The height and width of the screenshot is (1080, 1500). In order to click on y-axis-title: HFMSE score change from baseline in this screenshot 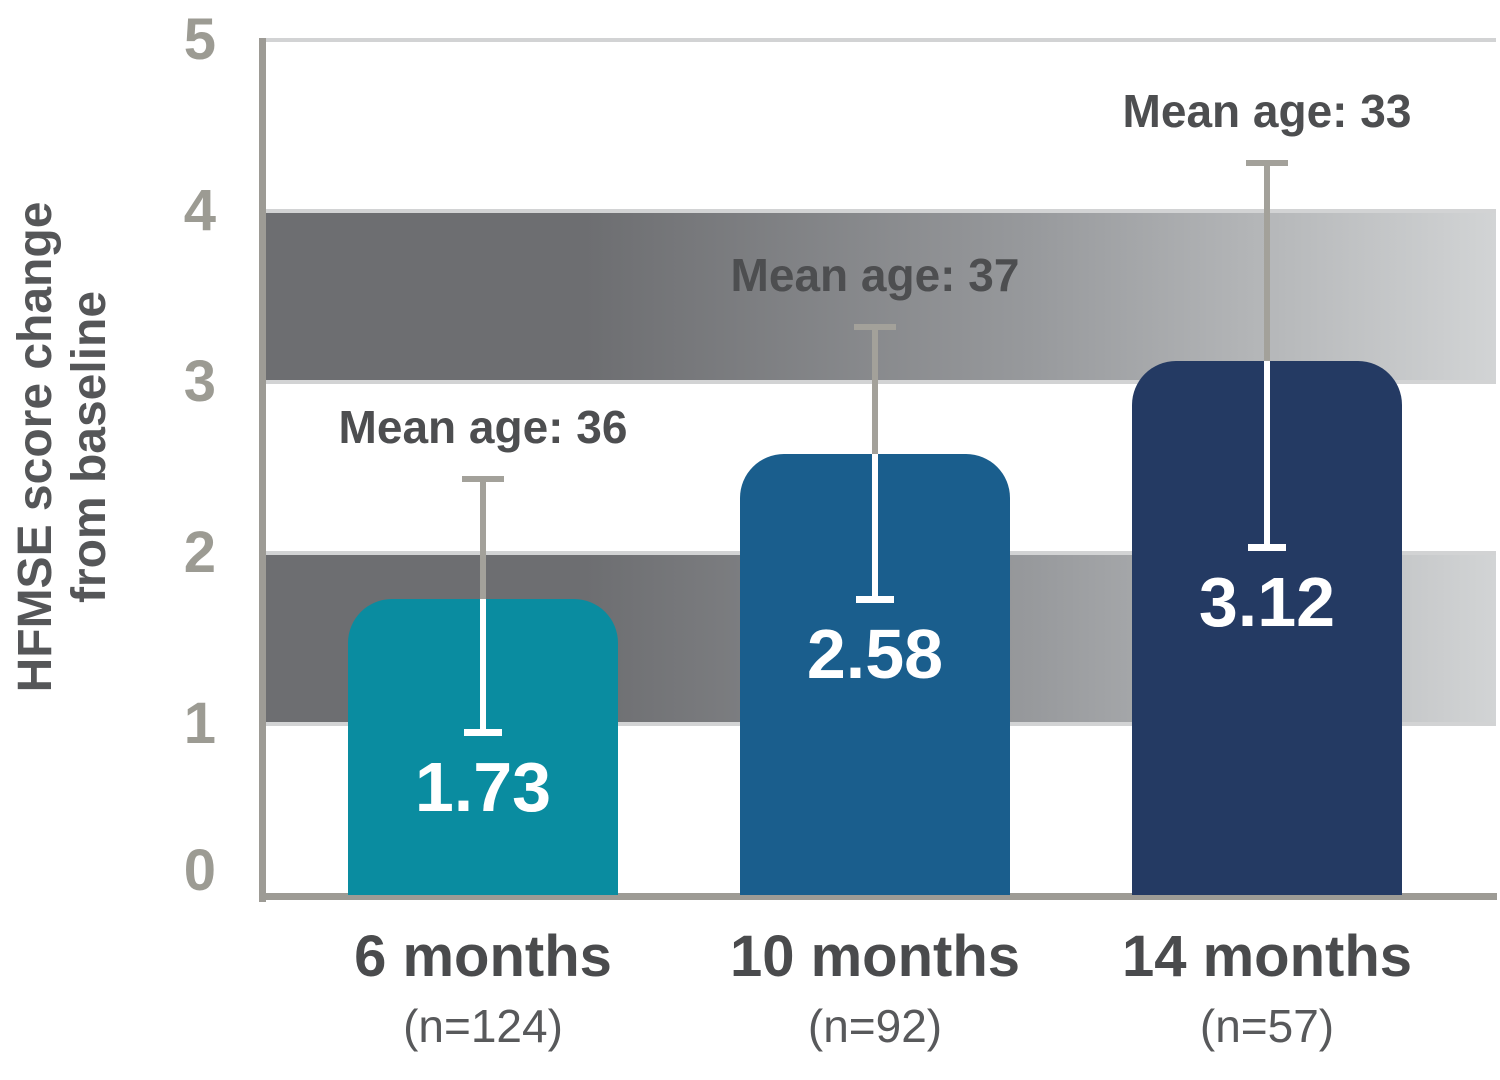, I will do `click(63, 447)`.